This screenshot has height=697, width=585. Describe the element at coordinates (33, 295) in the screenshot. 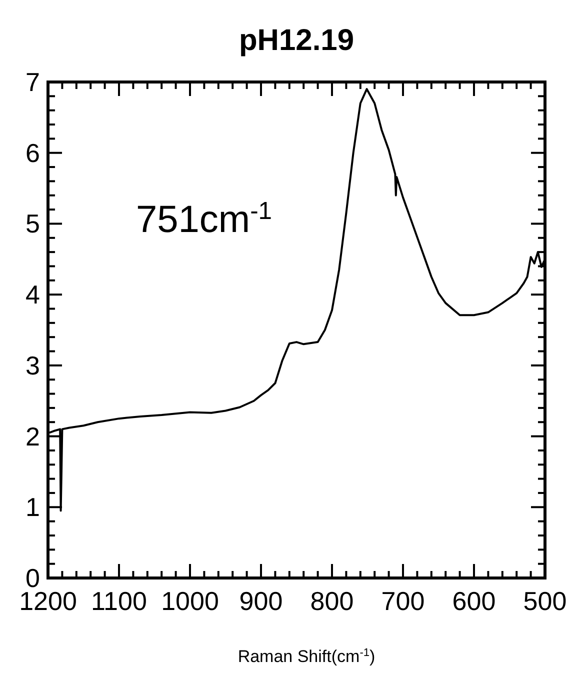

I see `y-tick-label: 4` at that location.